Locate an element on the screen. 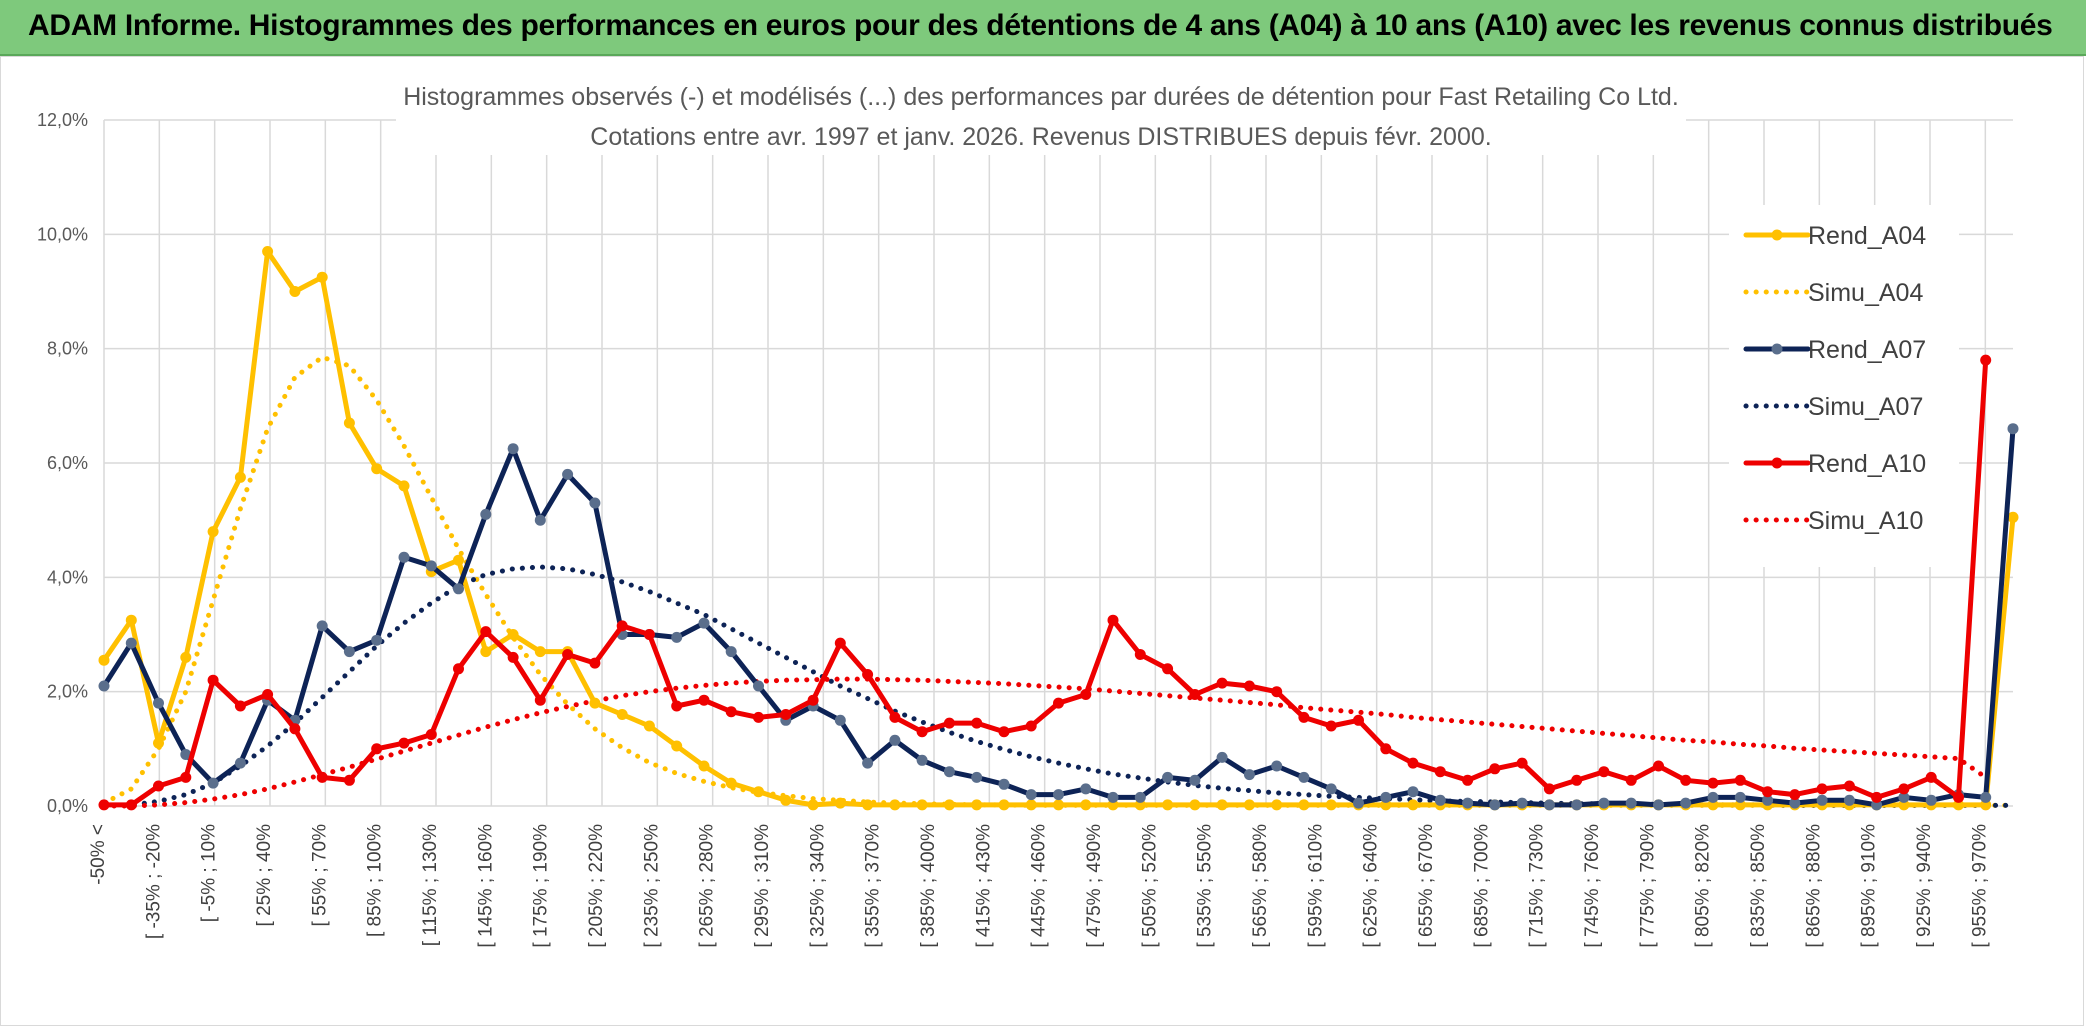  x-tick-label: [ 955% ; 970% is located at coordinates (1979, 886).